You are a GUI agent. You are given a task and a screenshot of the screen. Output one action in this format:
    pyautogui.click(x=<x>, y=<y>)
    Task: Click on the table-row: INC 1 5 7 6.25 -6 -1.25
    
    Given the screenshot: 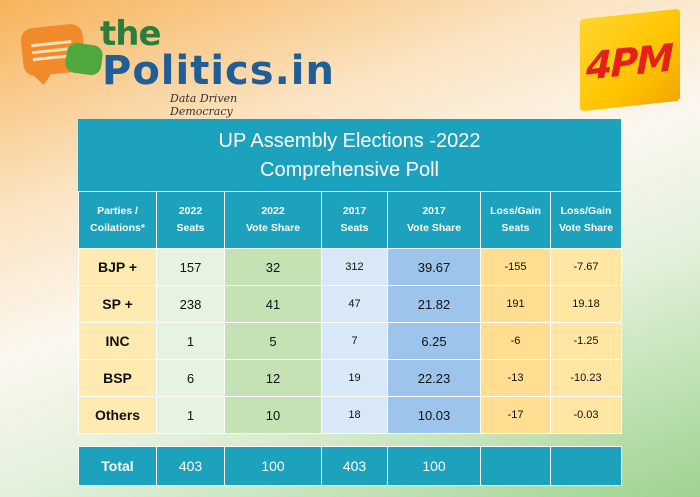 What is the action you would take?
    pyautogui.click(x=350, y=341)
    